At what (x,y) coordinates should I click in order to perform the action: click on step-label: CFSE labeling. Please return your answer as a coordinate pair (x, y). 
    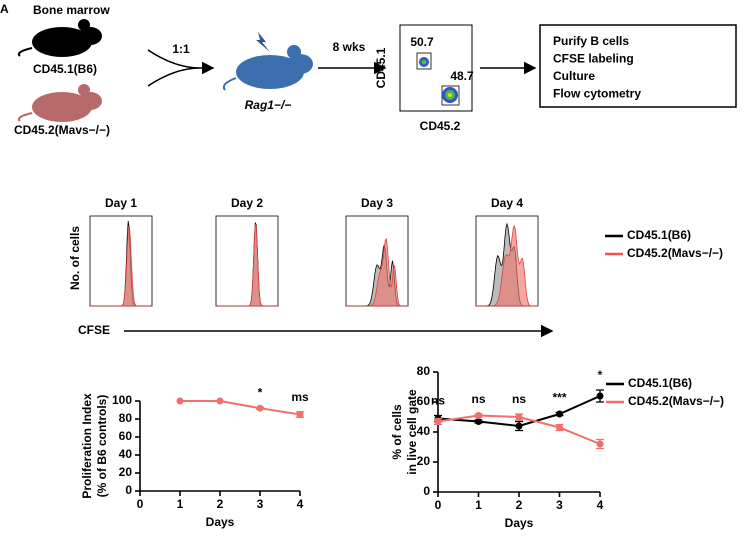
    Looking at the image, I should click on (593, 59).